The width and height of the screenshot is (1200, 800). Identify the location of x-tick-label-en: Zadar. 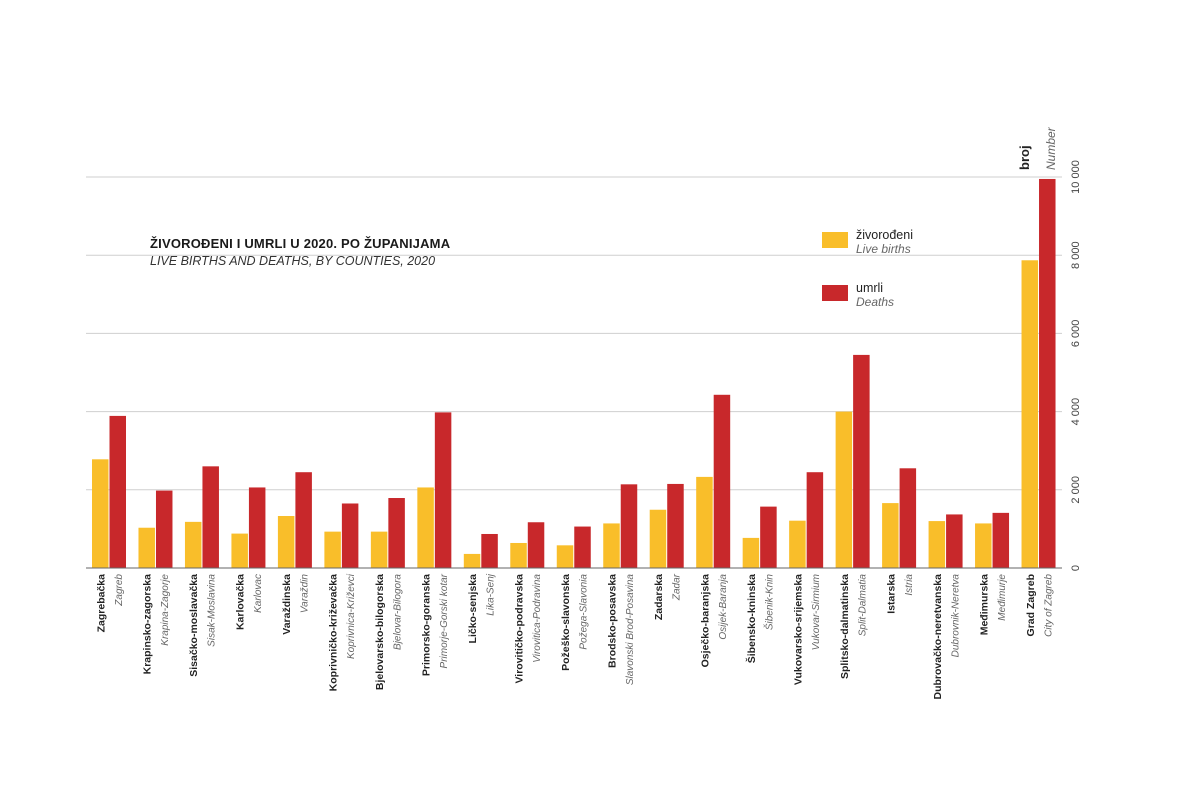
(676, 587).